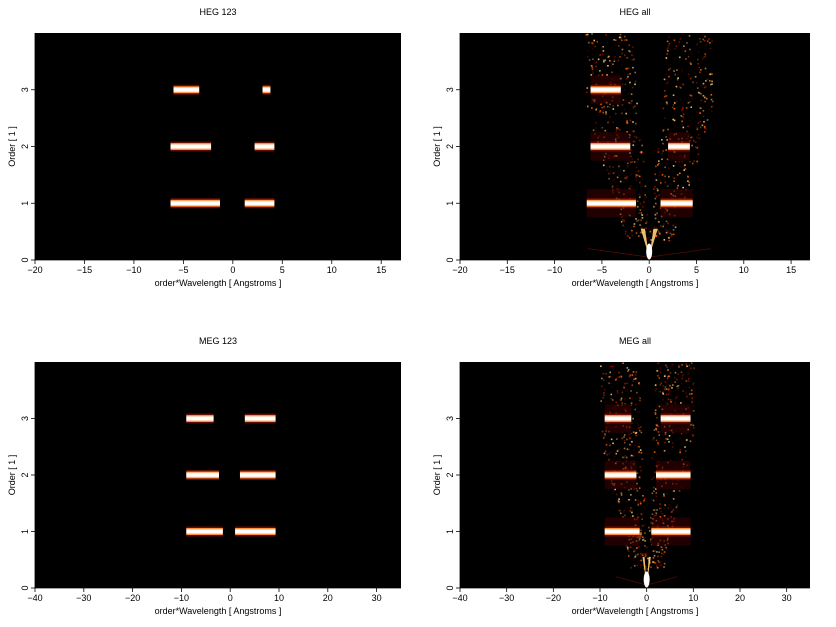 This screenshot has width=836, height=627. What do you see at coordinates (222, 146) in the screenshot?
I see `heatmap-area` at bounding box center [222, 146].